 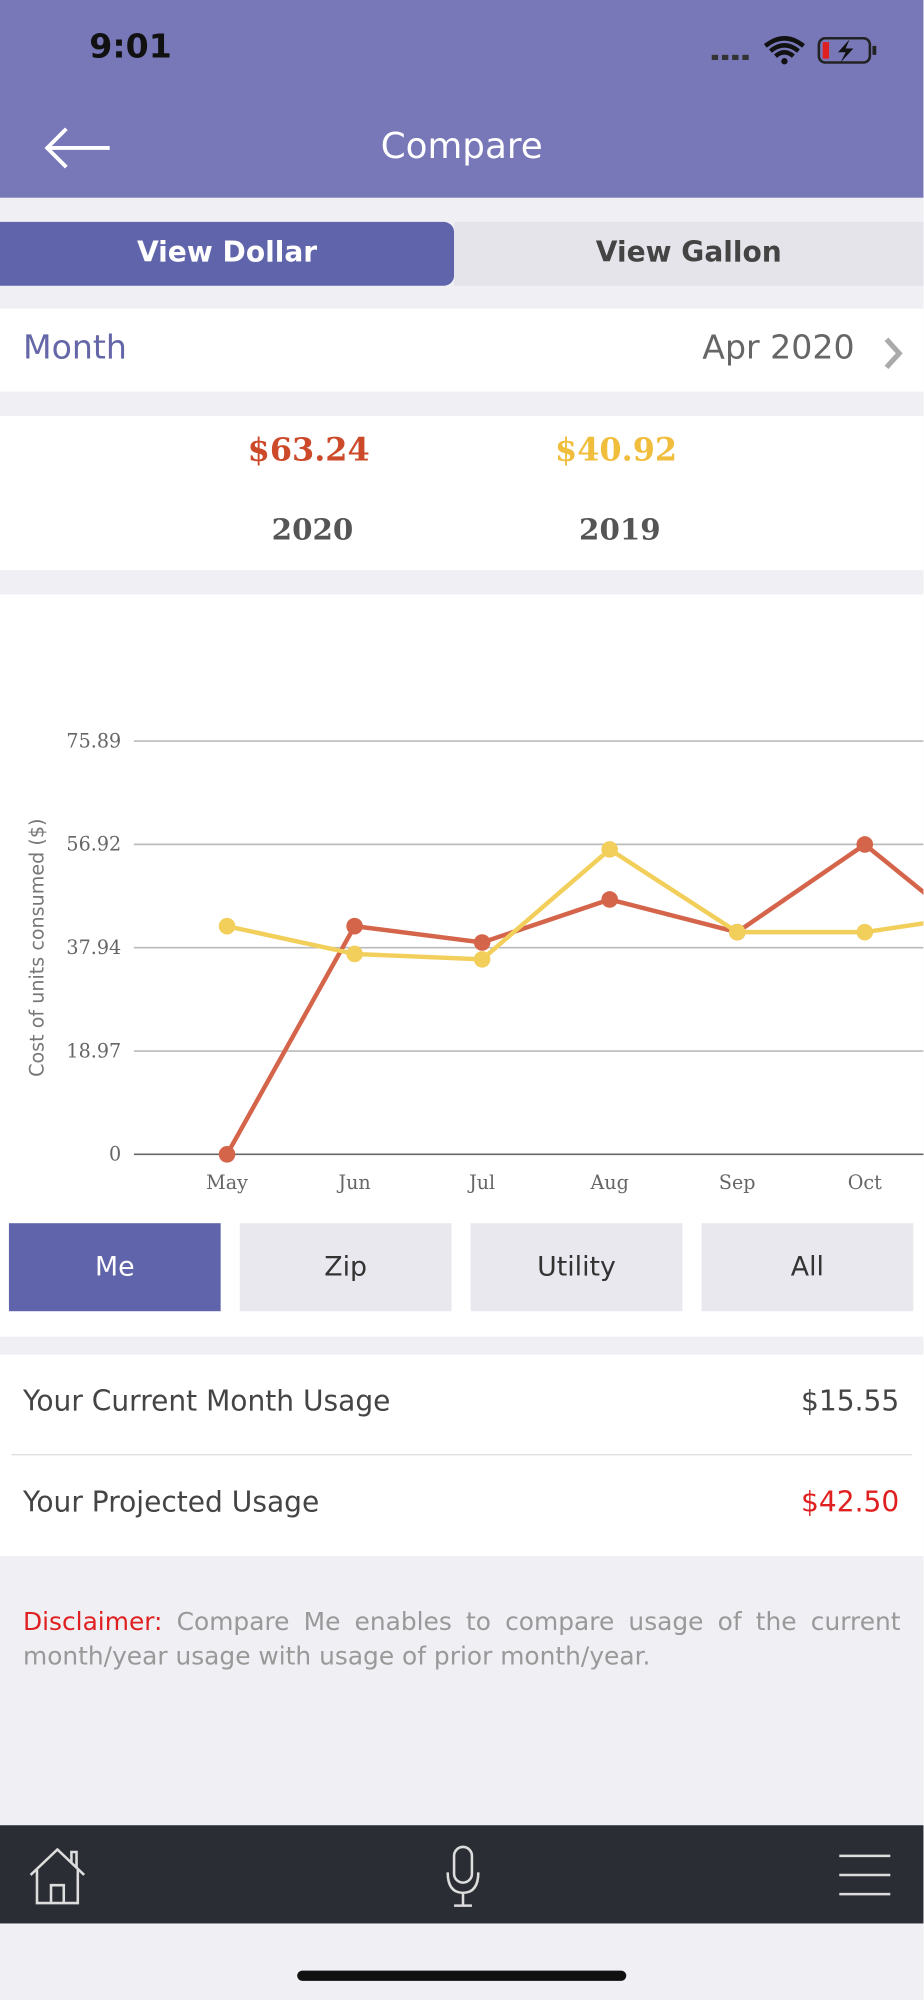 What do you see at coordinates (807, 1267) in the screenshot?
I see `filter-button: All` at bounding box center [807, 1267].